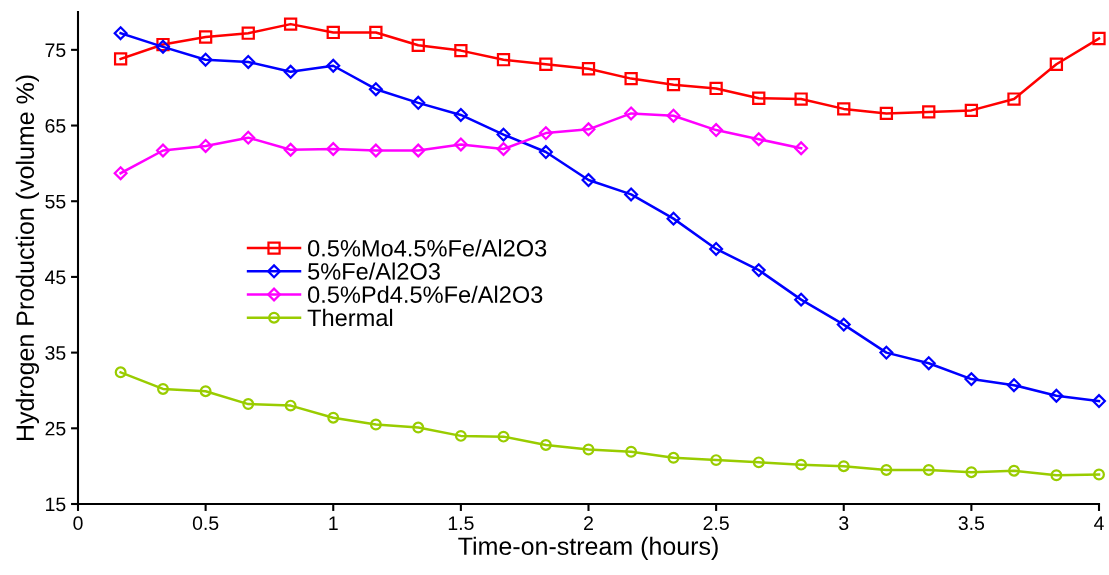 The image size is (1109, 575). Describe the element at coordinates (1099, 523) in the screenshot. I see `x-tick-label: 4` at that location.